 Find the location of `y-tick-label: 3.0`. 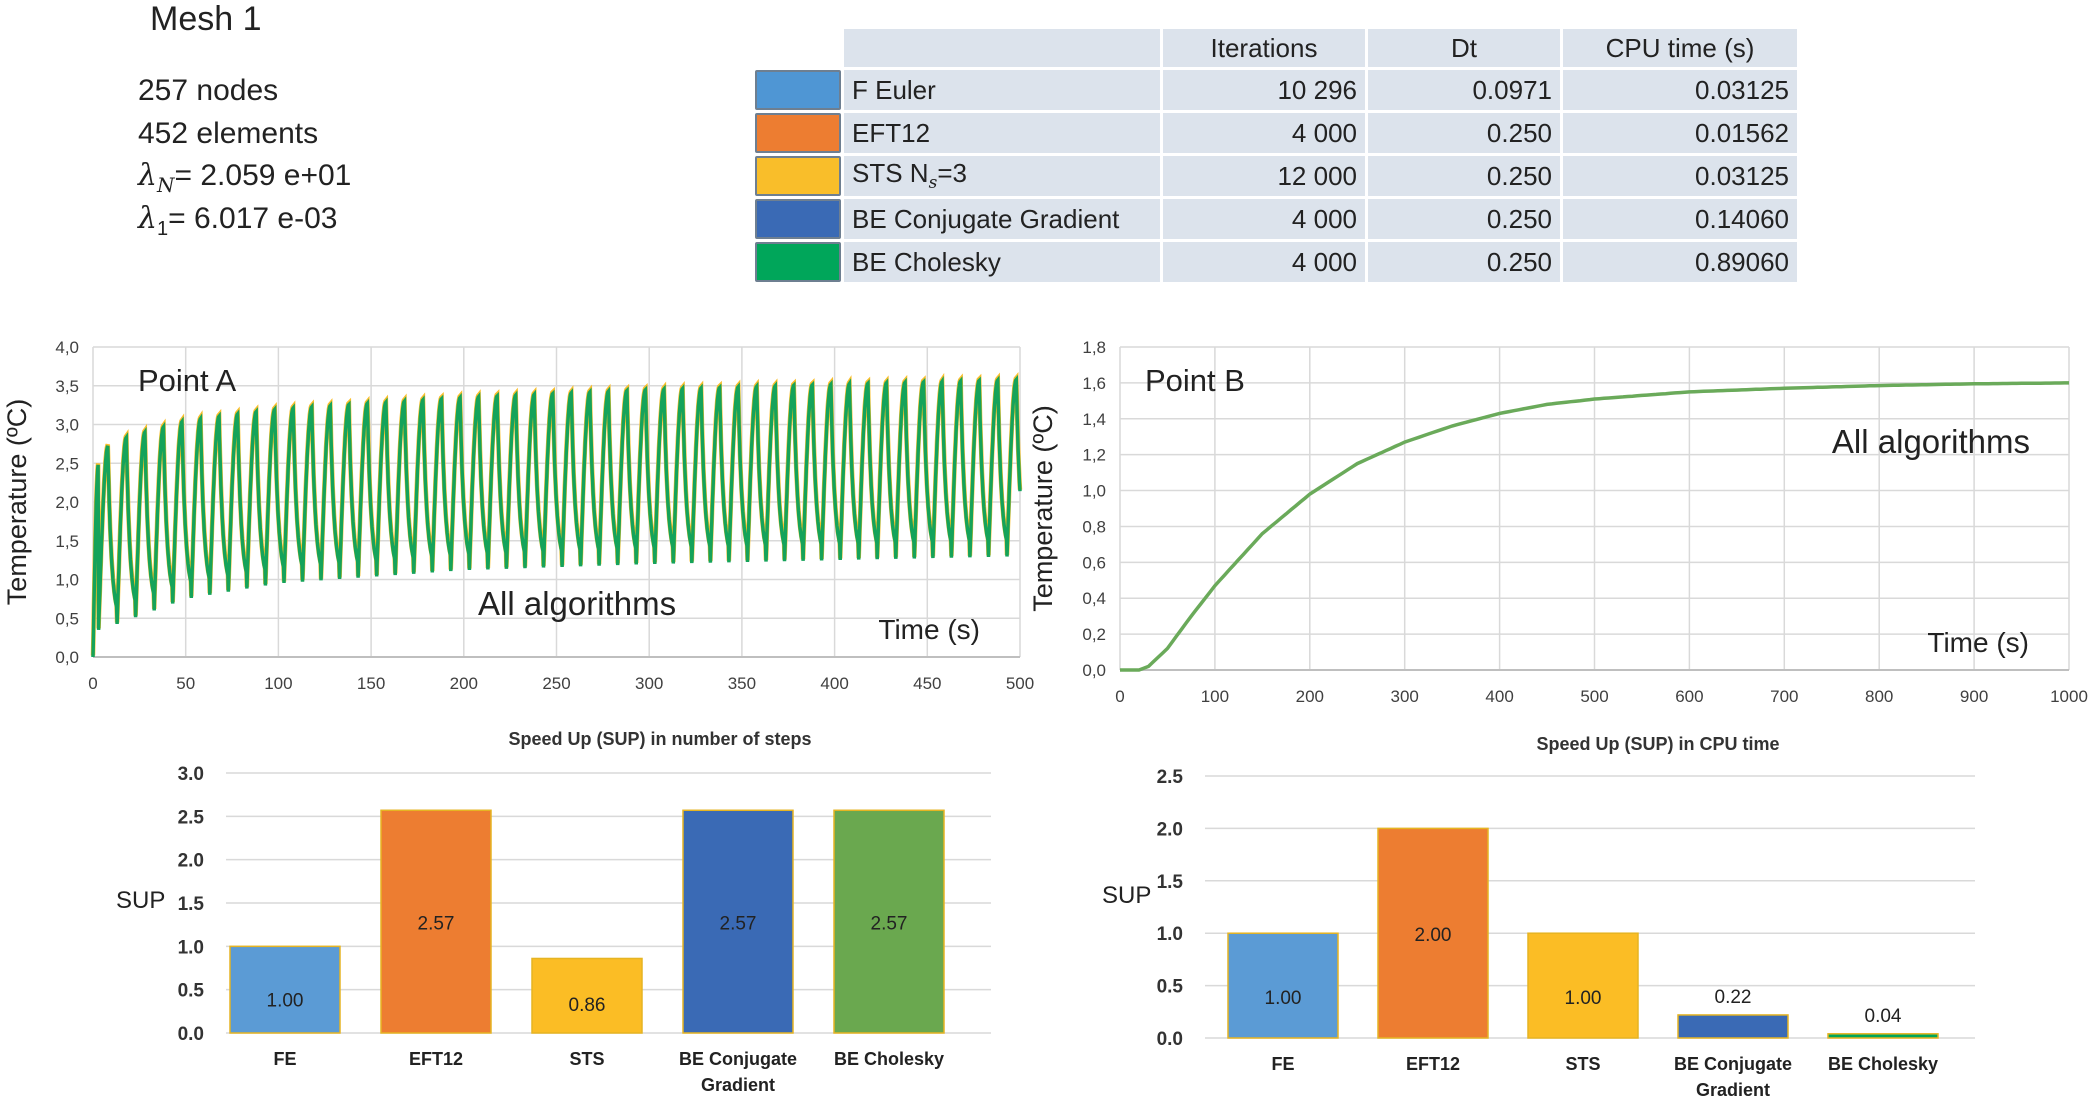

y-tick-label: 3.0 is located at coordinates (191, 774).